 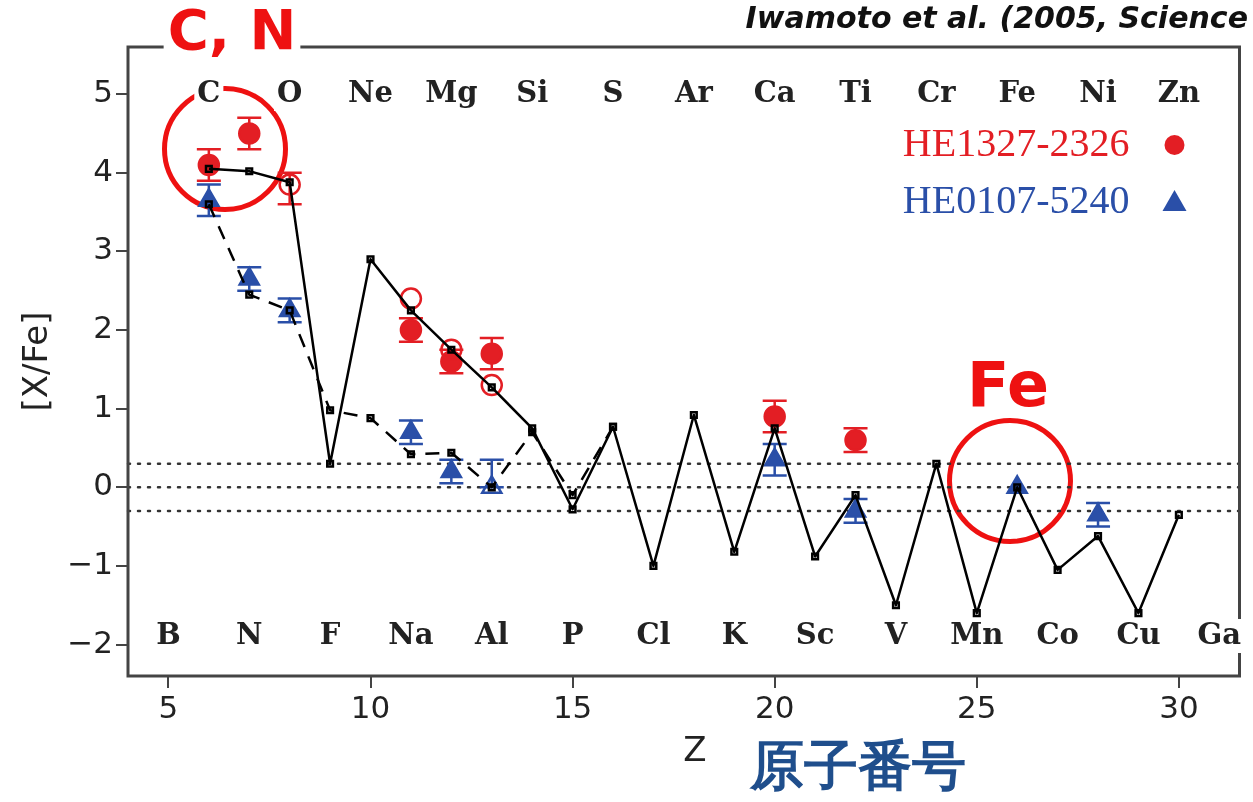 What do you see at coordinates (103, 248) in the screenshot?
I see `y-tick-label: 3` at bounding box center [103, 248].